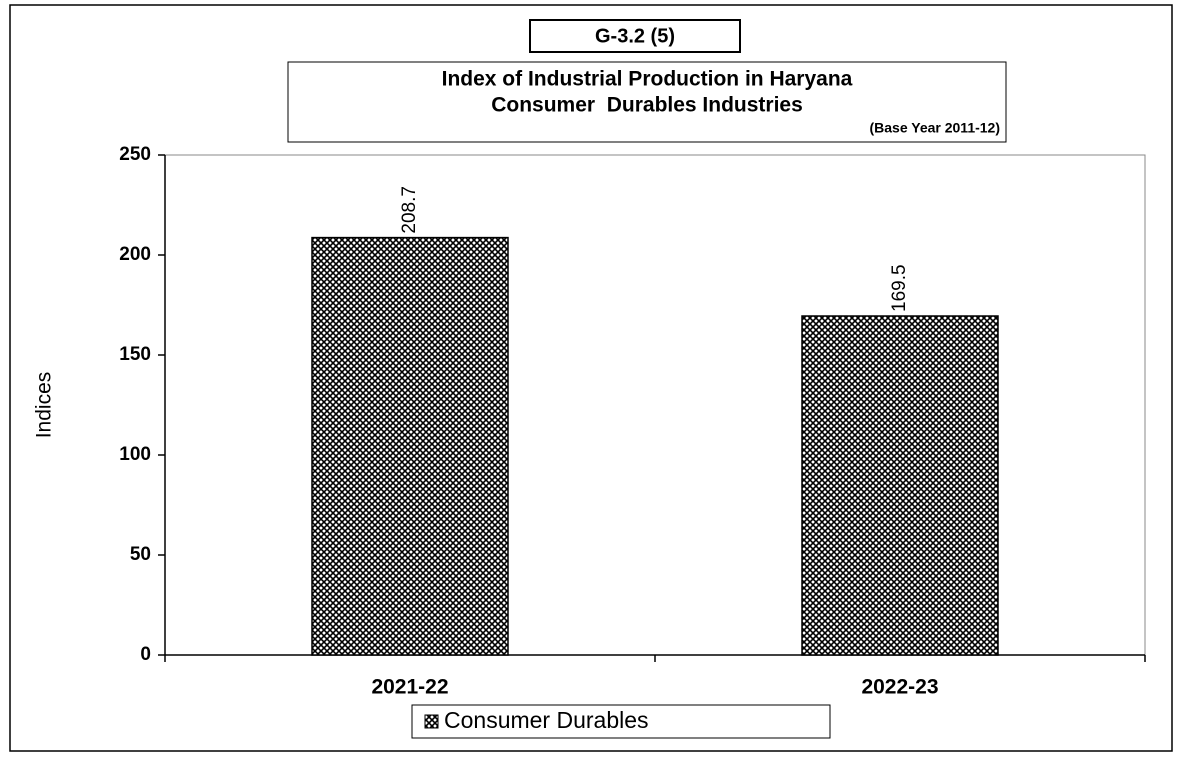  Describe the element at coordinates (135, 354) in the screenshot. I see `y-tick-label: 150` at that location.